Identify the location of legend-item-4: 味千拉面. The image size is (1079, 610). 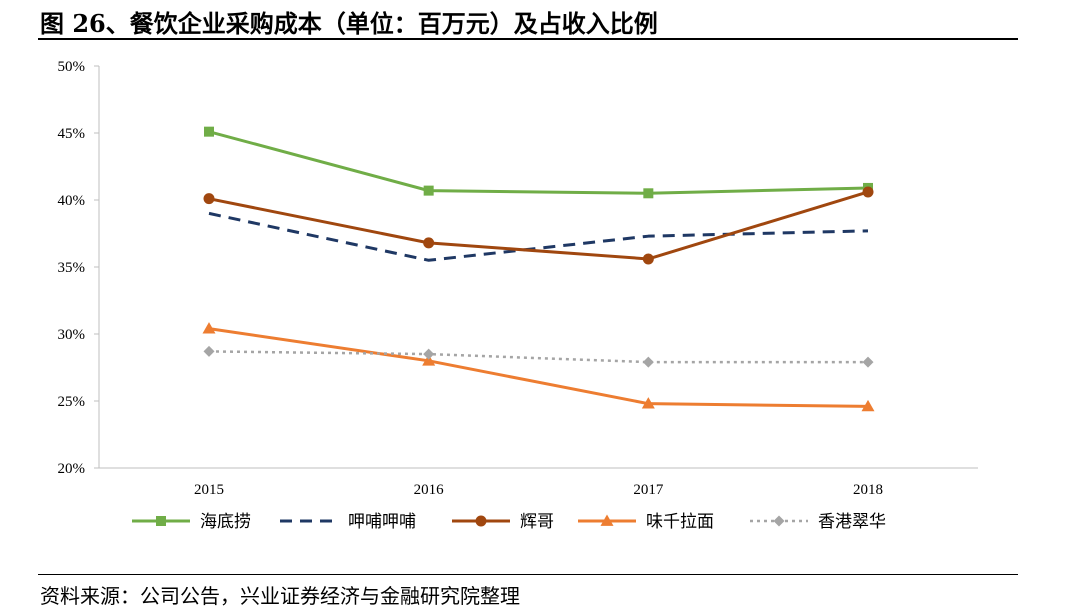
(646, 522).